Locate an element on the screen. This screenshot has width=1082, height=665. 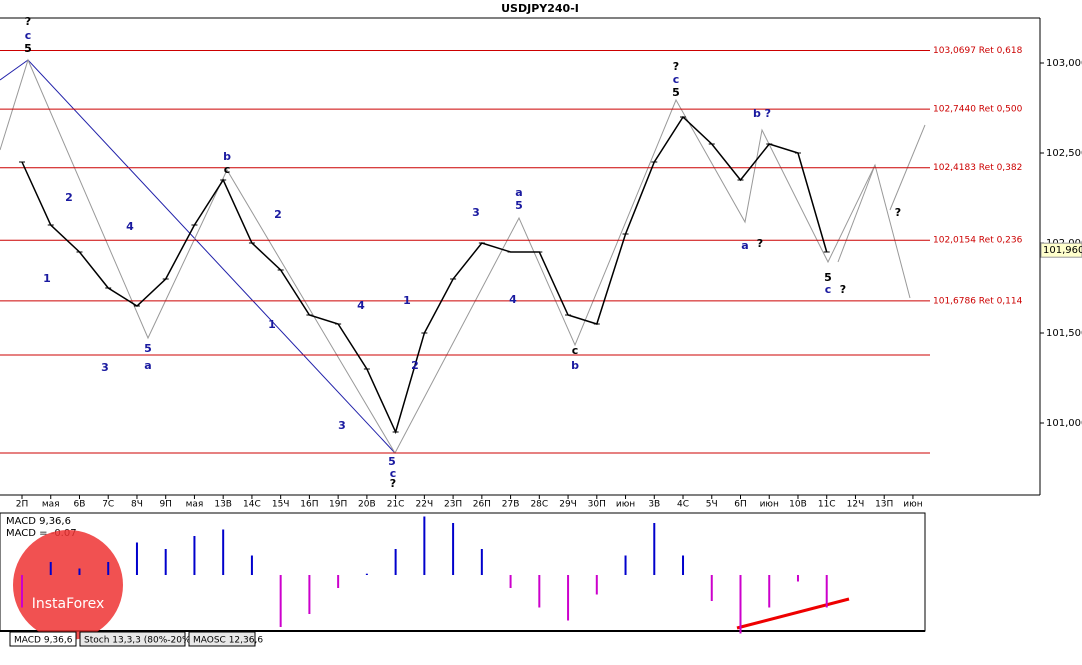
x-tick-label: 6П is located at coordinates (740, 505).